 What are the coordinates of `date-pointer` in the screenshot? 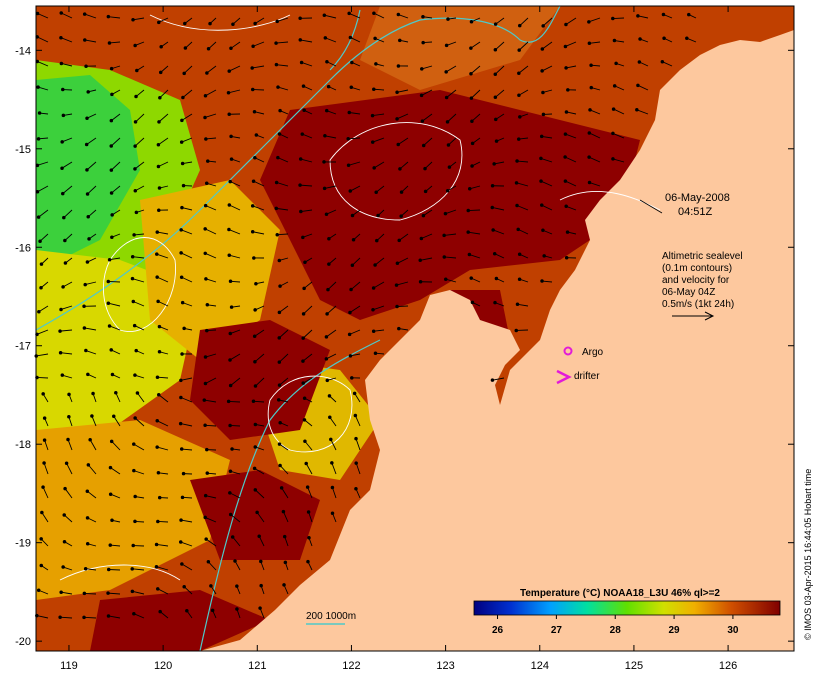 It's located at (651, 206).